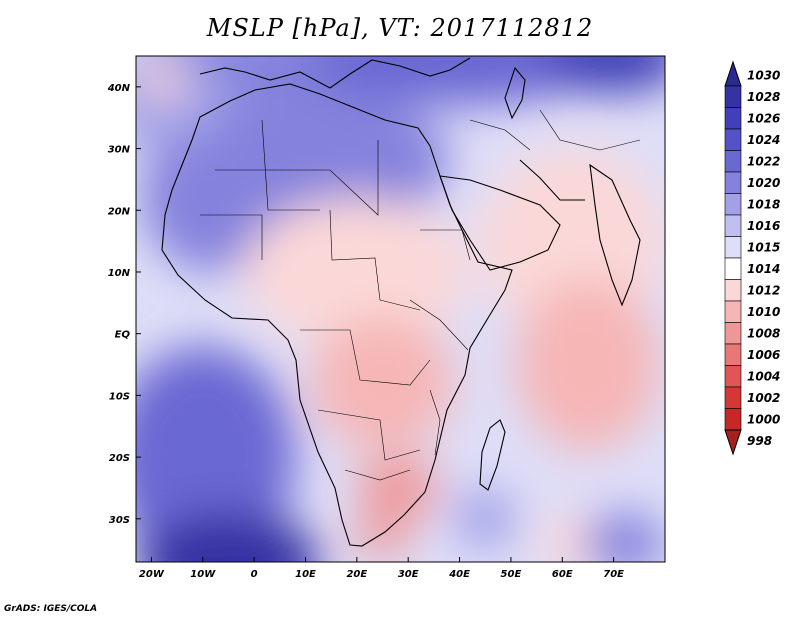 The width and height of the screenshot is (800, 618). What do you see at coordinates (400, 28) in the screenshot?
I see `map-title: MSLP [hPa], VT: 2017112812` at bounding box center [400, 28].